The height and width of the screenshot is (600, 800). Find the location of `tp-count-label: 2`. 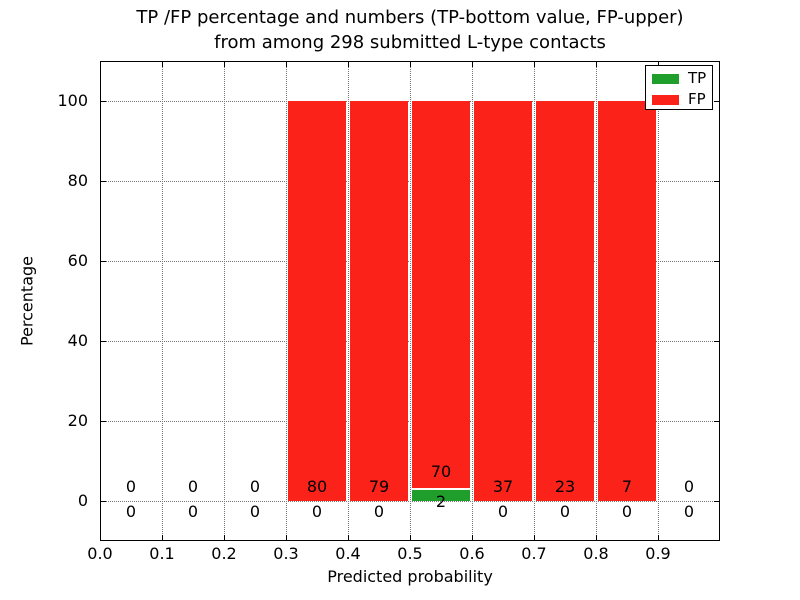

tp-count-label: 2 is located at coordinates (441, 501).